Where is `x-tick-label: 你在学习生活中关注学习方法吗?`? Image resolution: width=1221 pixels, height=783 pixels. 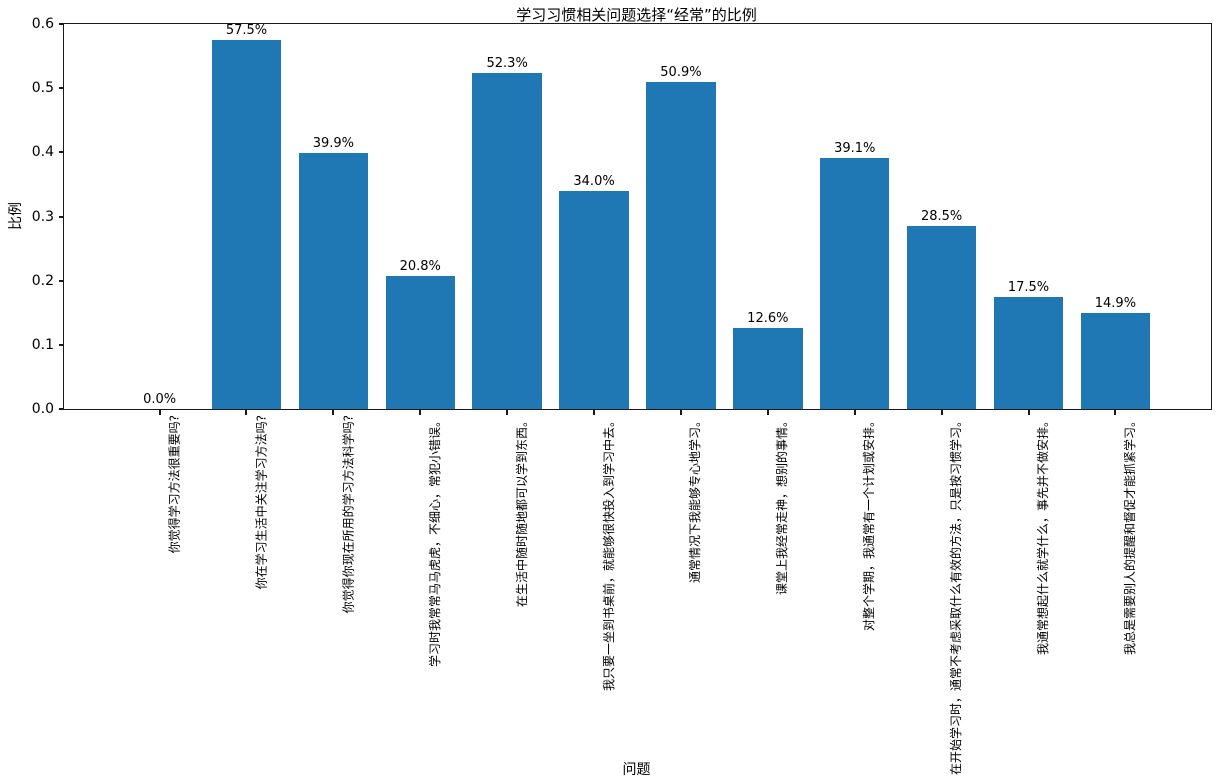 x-tick-label: 你在学习生活中关注学习方法吗? is located at coordinates (260, 502).